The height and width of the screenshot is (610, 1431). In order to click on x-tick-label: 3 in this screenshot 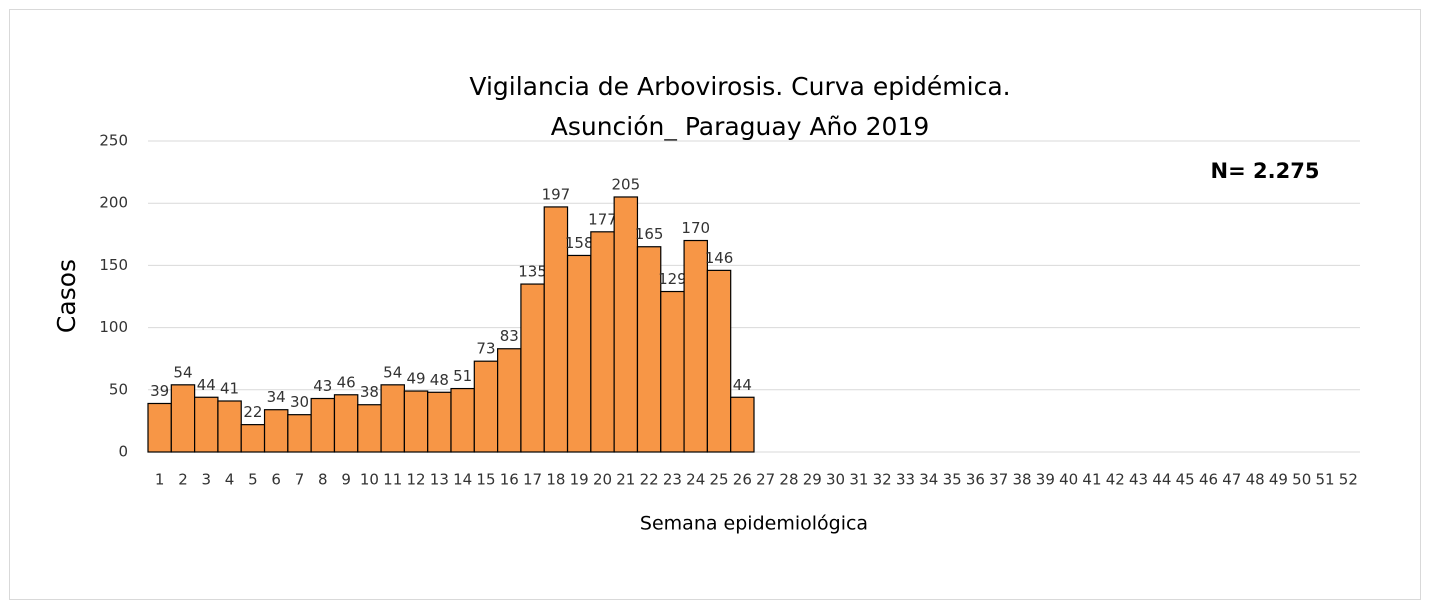, I will do `click(206, 480)`.